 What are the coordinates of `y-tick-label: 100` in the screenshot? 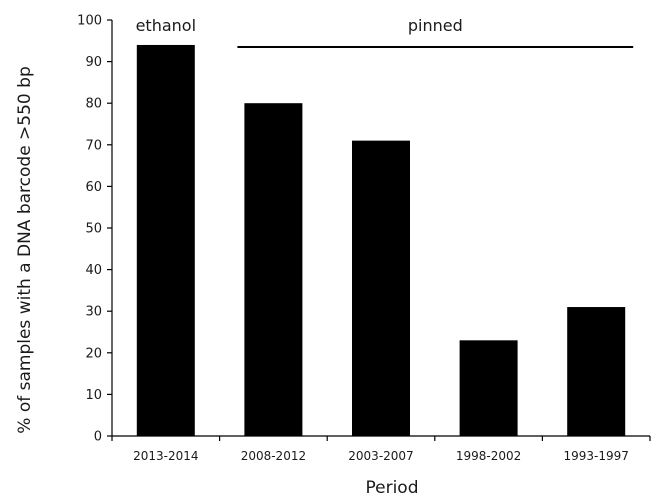 It's located at (89, 21).